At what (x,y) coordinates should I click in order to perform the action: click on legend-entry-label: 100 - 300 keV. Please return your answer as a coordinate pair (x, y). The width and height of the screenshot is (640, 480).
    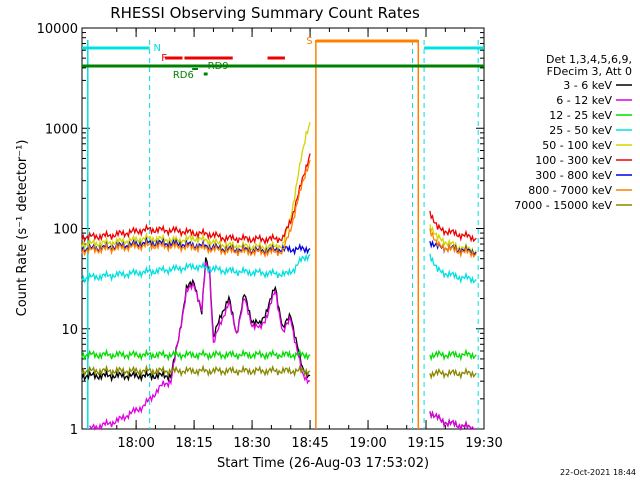
    Looking at the image, I should click on (573, 160).